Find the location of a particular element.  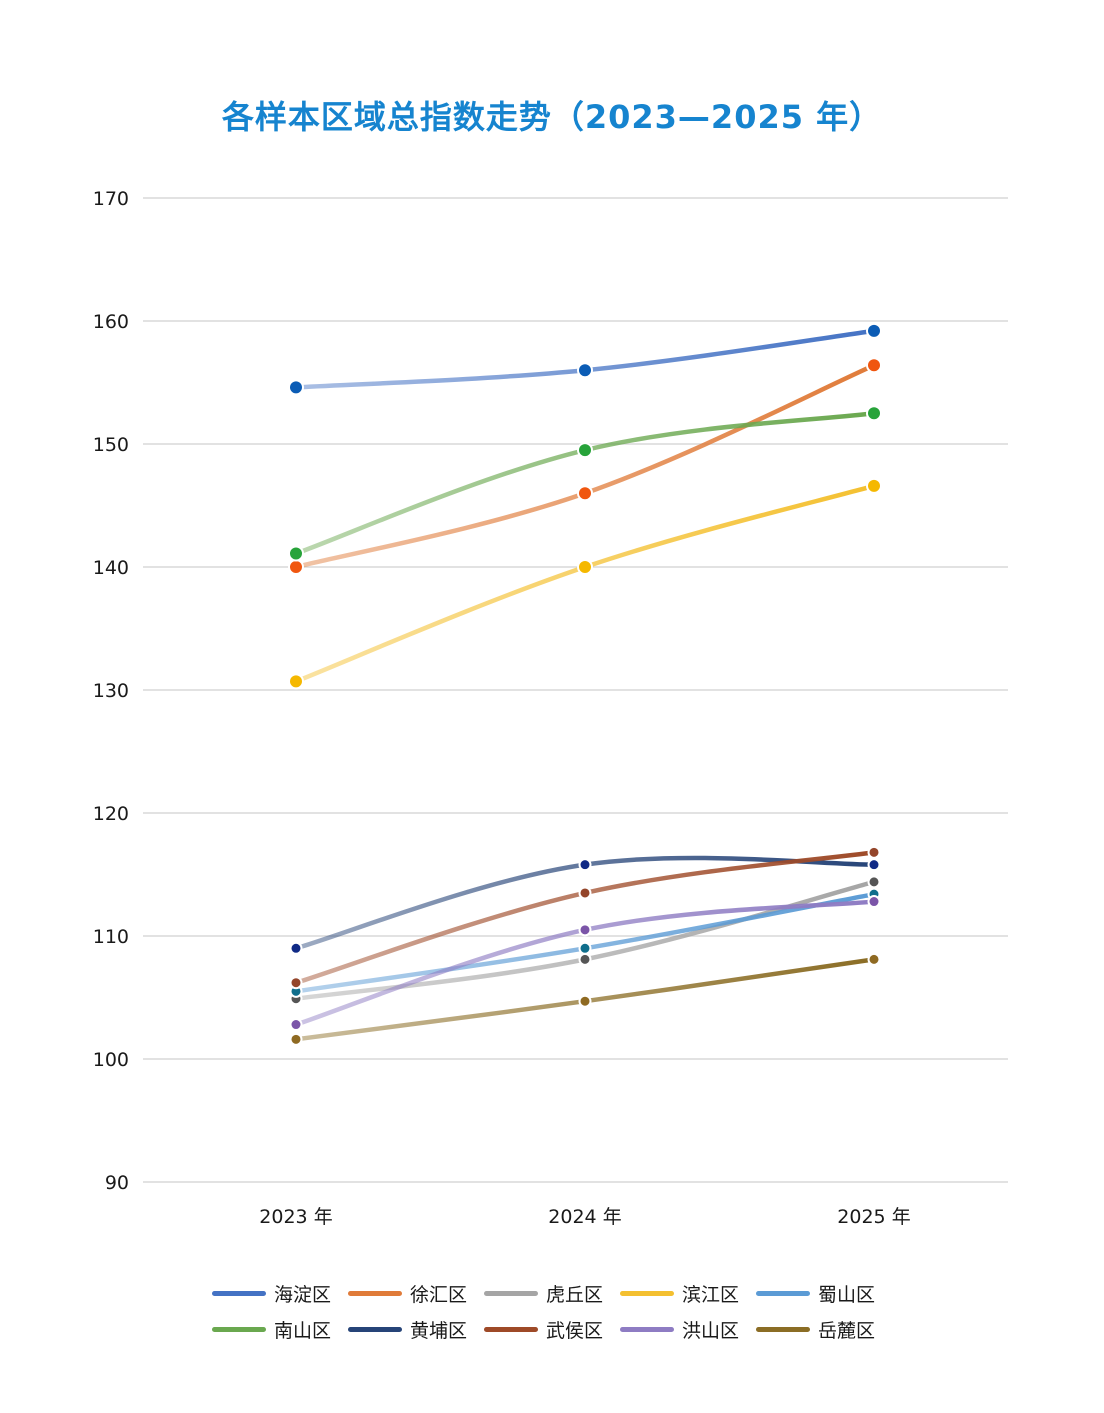

y-axis-ticks: 90 100 110 120 130 140 150 160 170 is located at coordinates (111, 691).